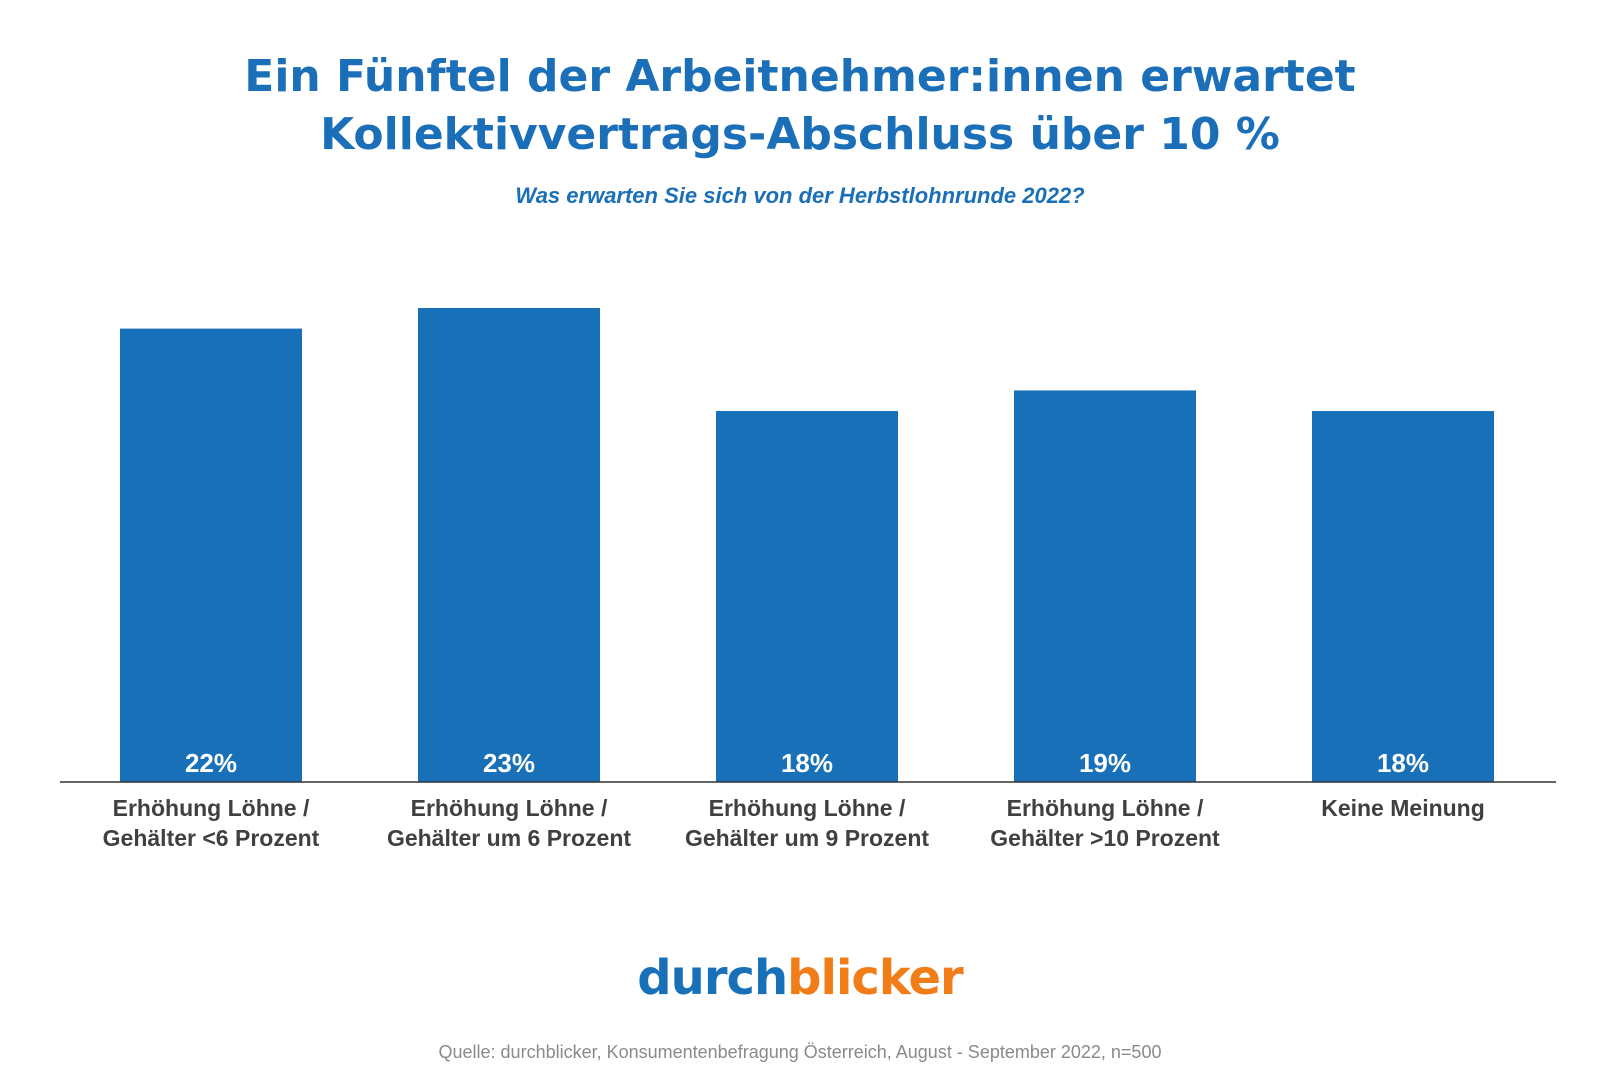  What do you see at coordinates (509, 823) in the screenshot?
I see `category-label-2: Erhöhung Löhne / Gehälter um 6 Prozent` at bounding box center [509, 823].